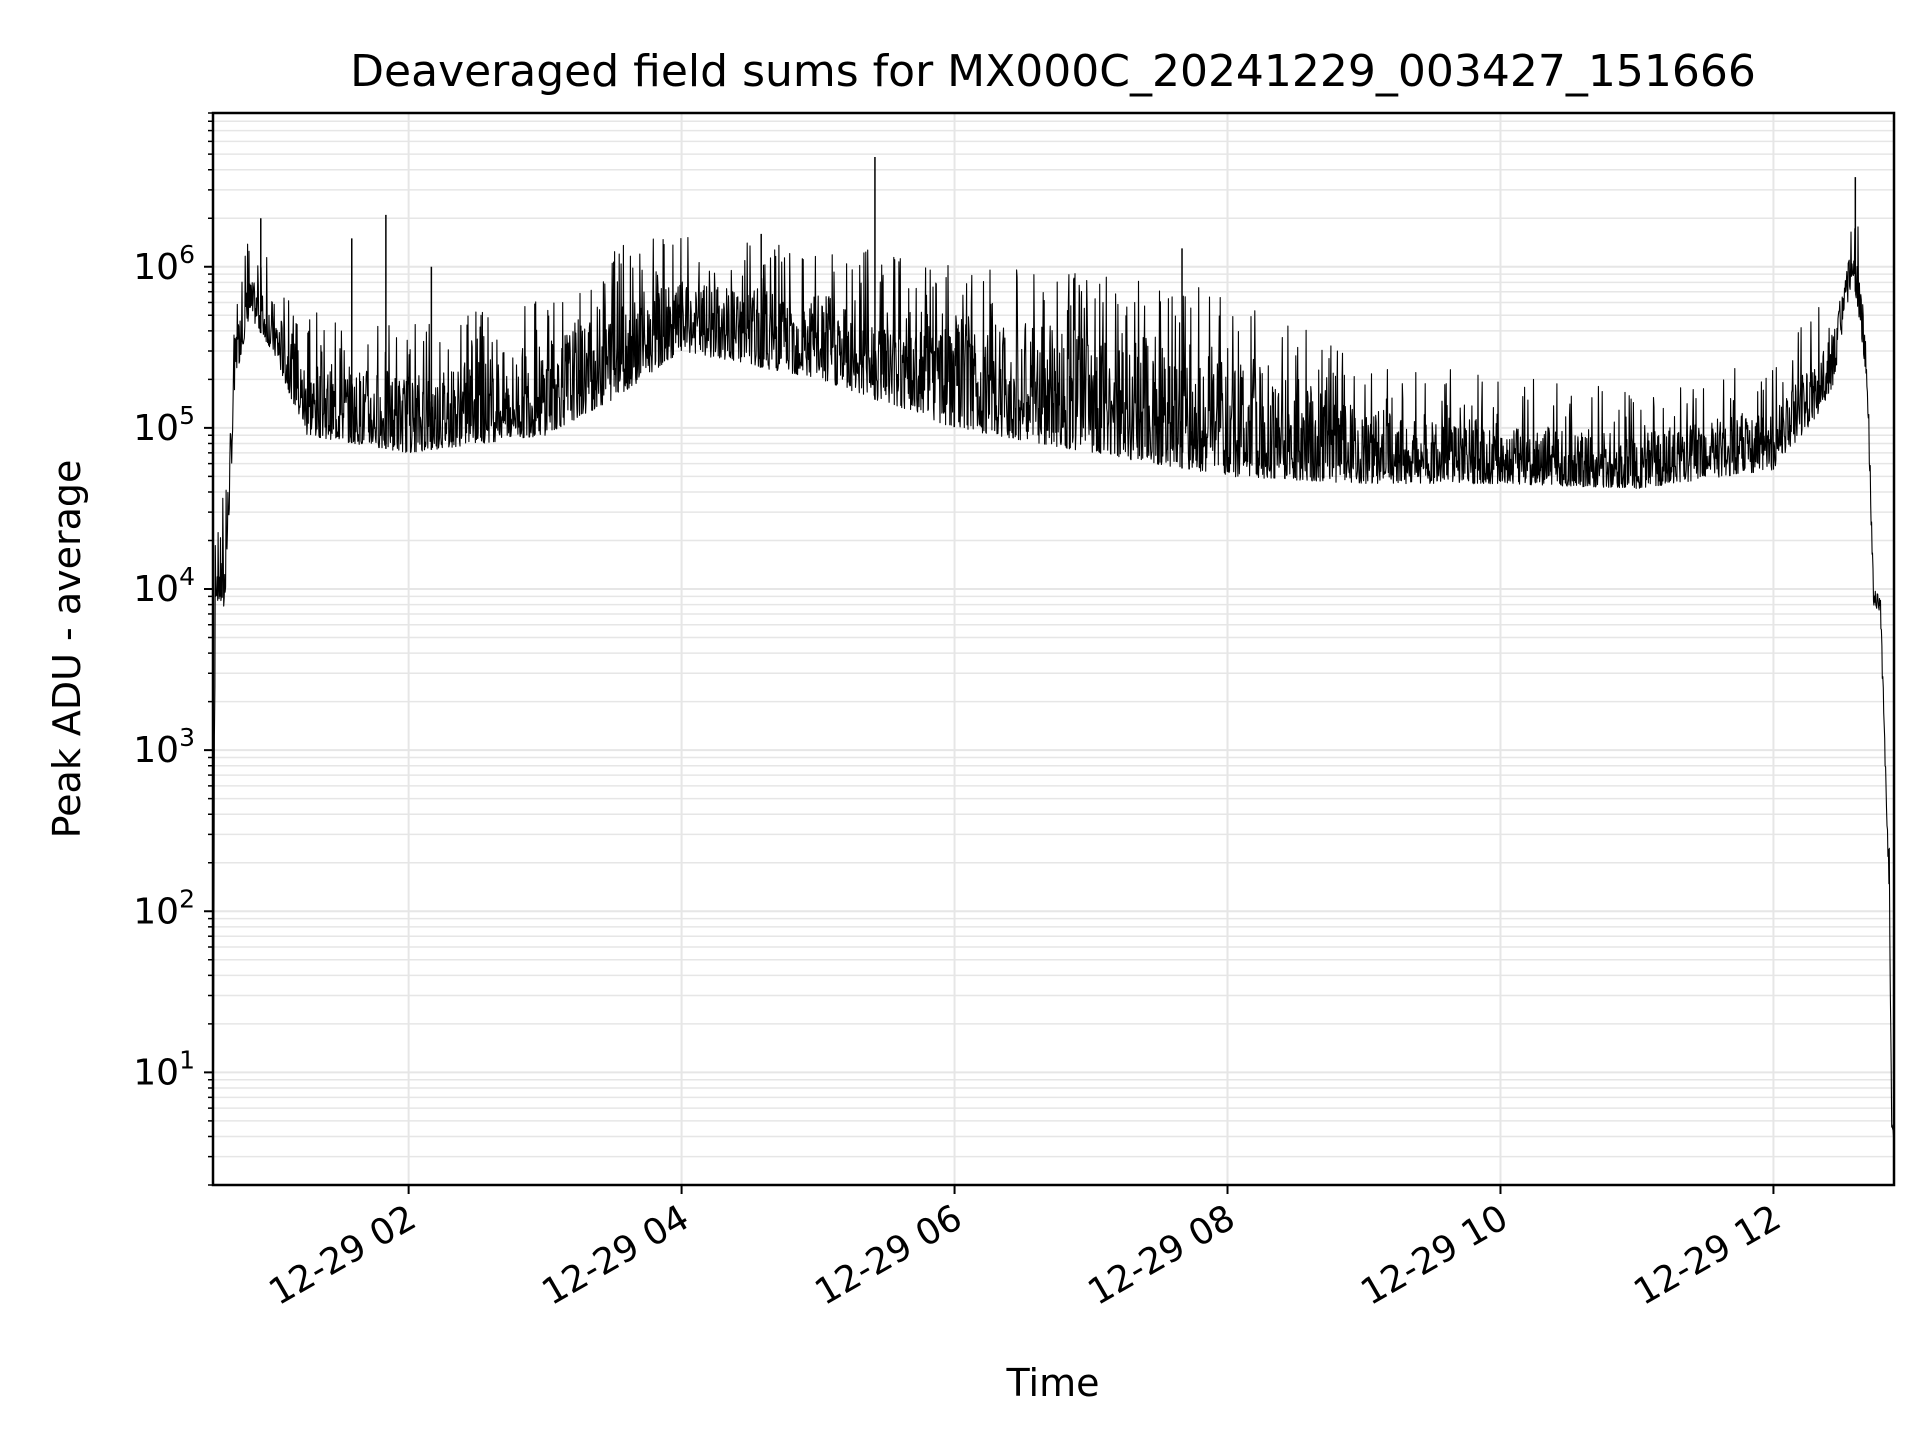  What do you see at coordinates (1053, 1383) in the screenshot?
I see `x-axis-label: Time` at bounding box center [1053, 1383].